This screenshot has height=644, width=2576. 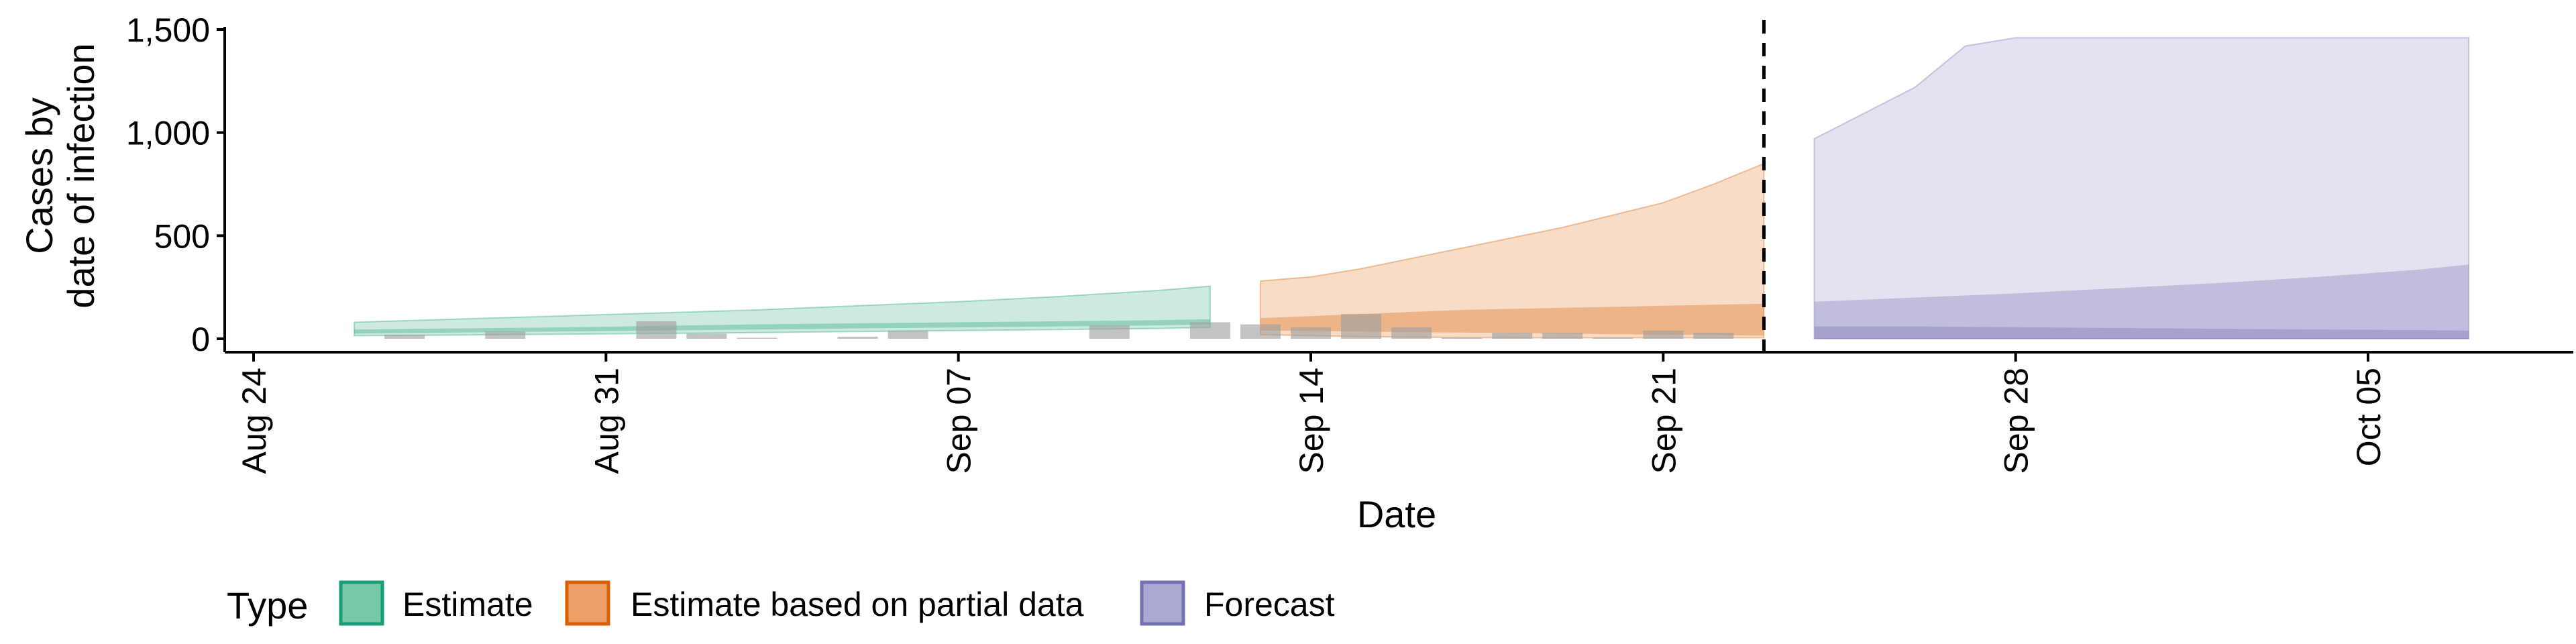 I want to click on band-inner-forecast, so click(x=2141, y=301).